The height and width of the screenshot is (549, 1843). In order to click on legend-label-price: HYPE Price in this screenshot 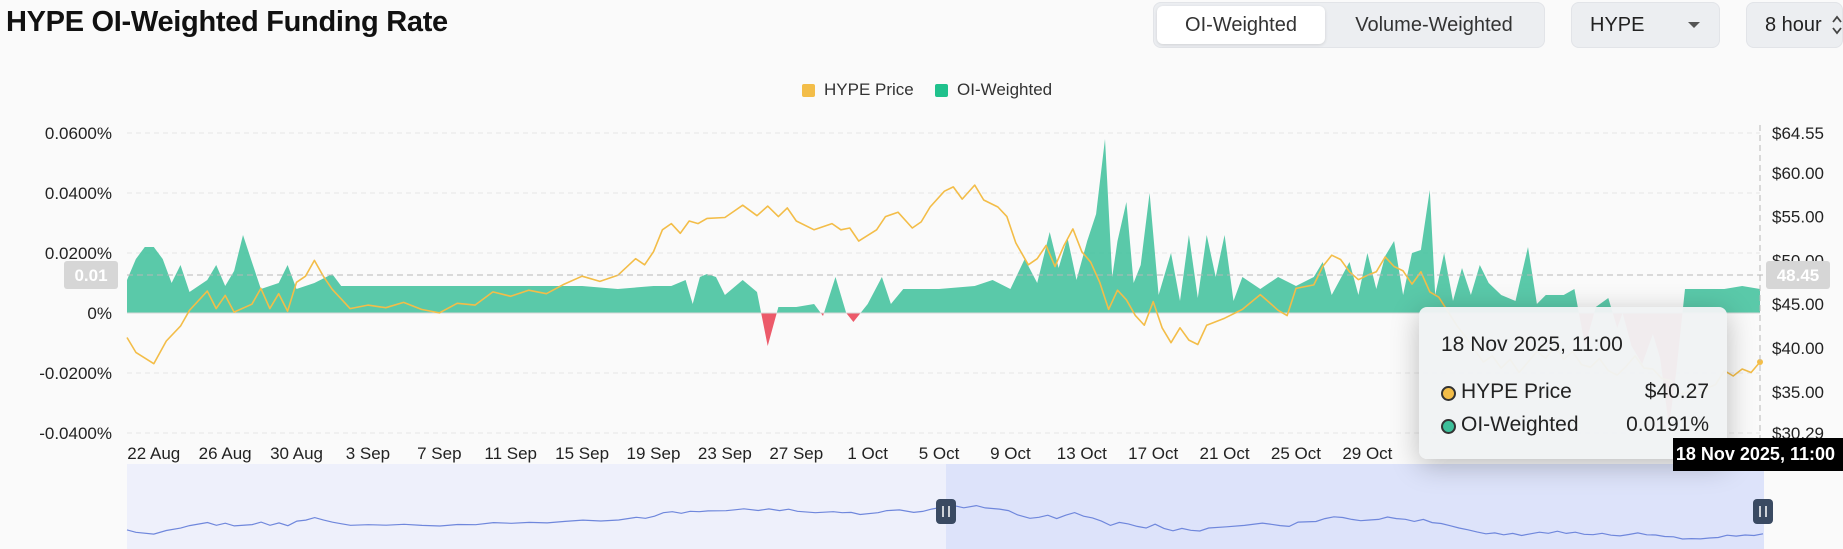, I will do `click(869, 89)`.